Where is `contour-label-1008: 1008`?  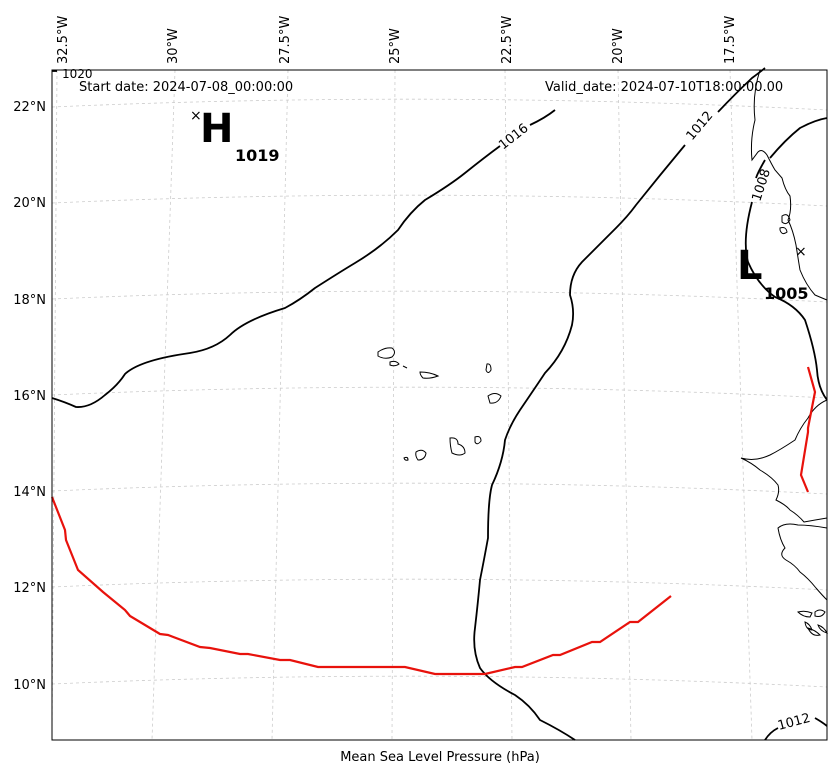 contour-label-1008: 1008 is located at coordinates (762, 185).